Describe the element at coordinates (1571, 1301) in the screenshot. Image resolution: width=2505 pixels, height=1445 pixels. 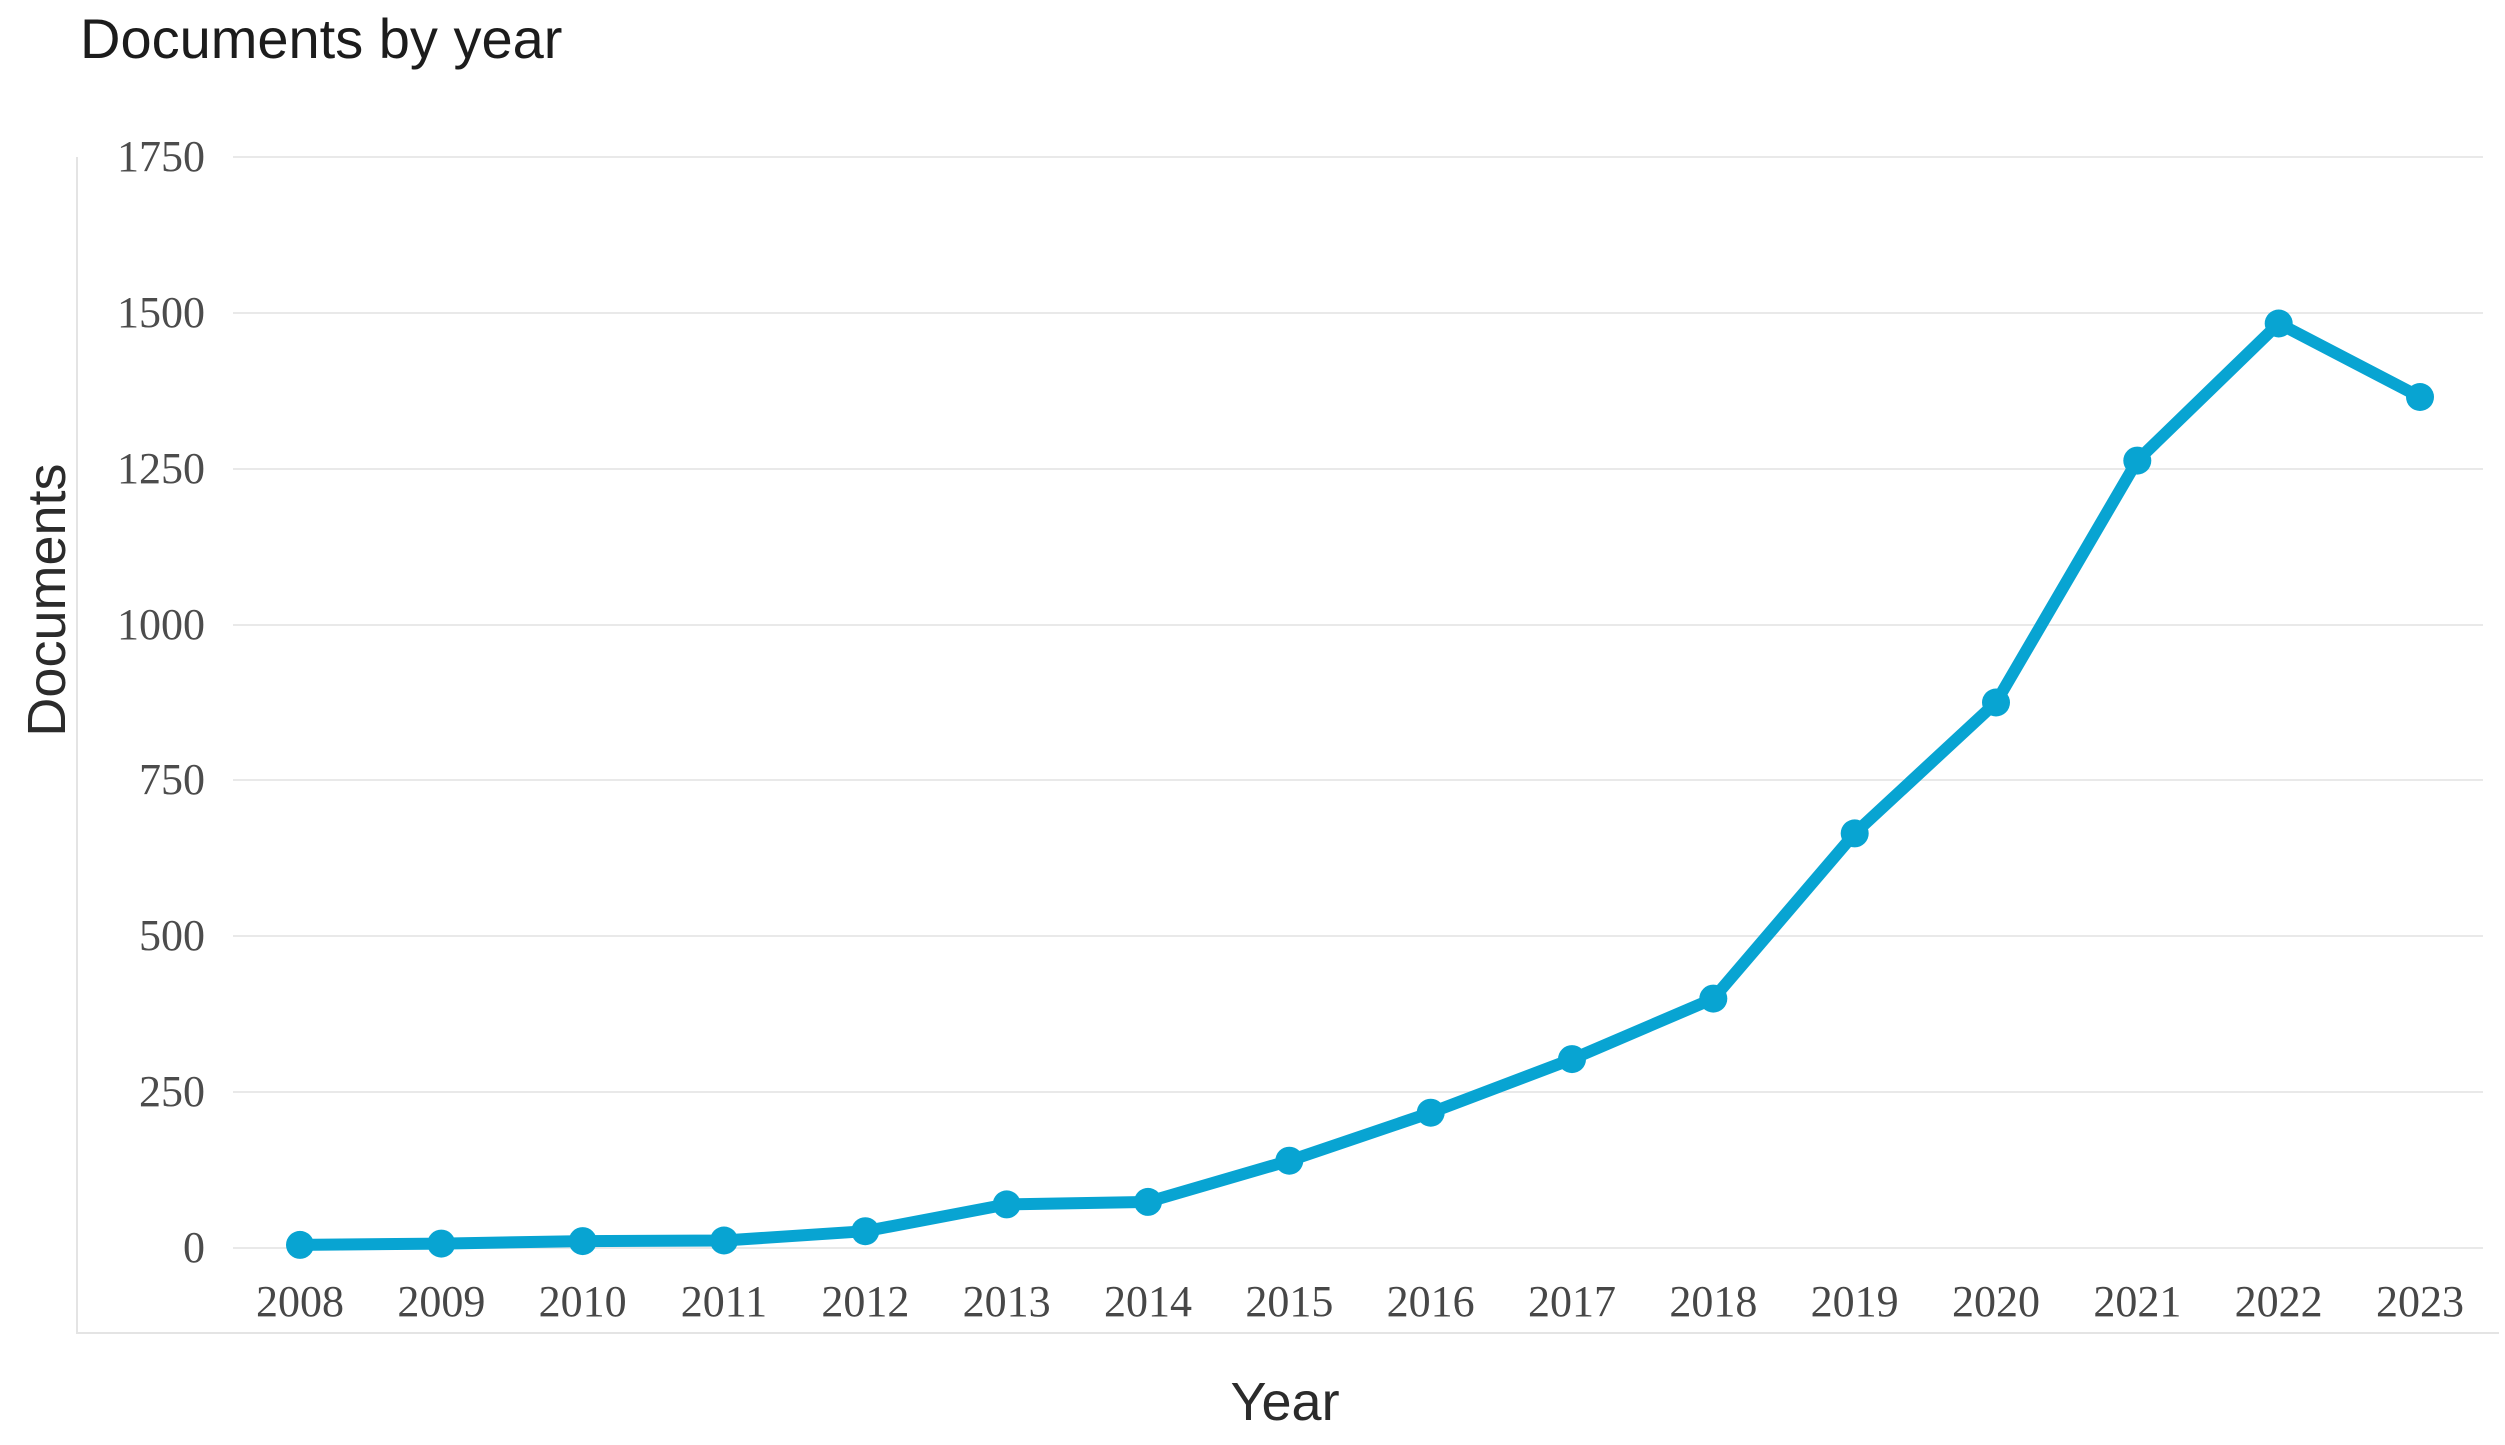
I see `x-tick-label-2017: 2017` at that location.